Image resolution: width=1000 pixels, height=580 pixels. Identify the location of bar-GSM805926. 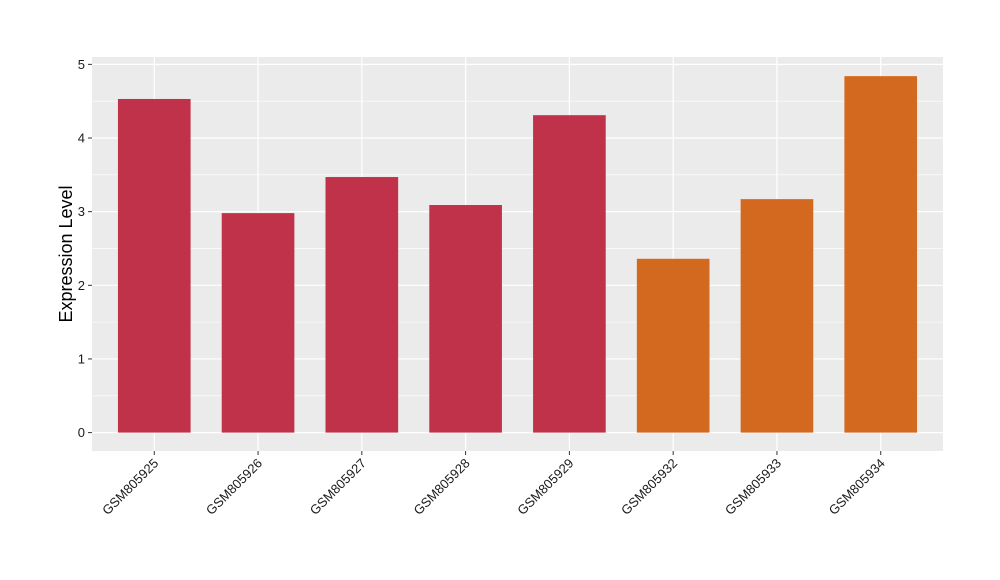
(258, 323).